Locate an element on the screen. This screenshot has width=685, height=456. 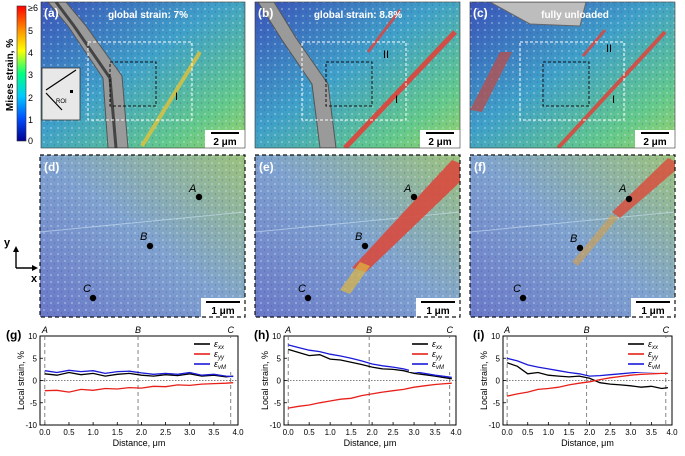
colorbar: Mises strain, % ≥6 5 4 3 2 1 0 is located at coordinates (21, 74).